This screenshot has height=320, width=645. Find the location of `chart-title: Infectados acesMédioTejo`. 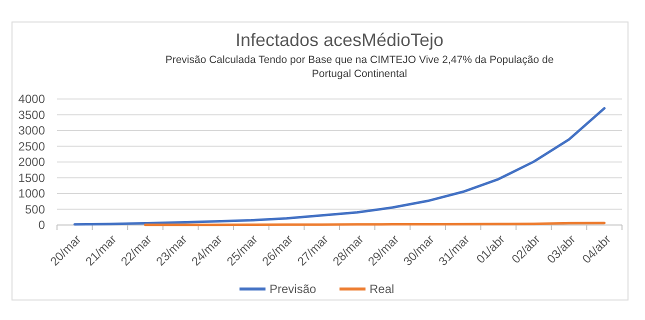

chart-title: Infectados acesMédioTejo is located at coordinates (339, 40).